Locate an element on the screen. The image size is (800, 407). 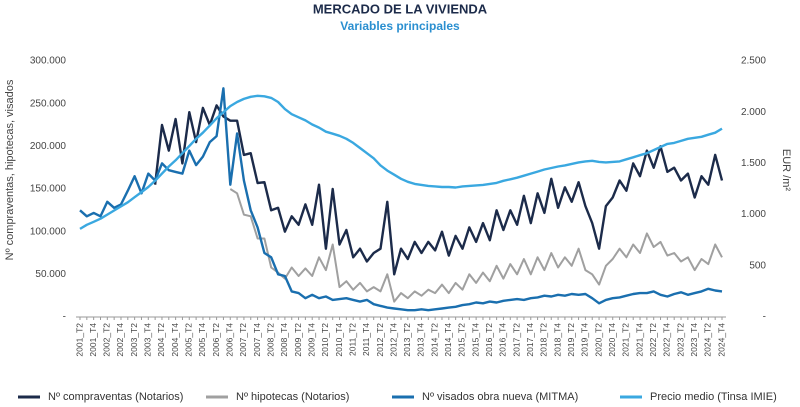
x-tick-label: 2003_T4 is located at coordinates (148, 340).